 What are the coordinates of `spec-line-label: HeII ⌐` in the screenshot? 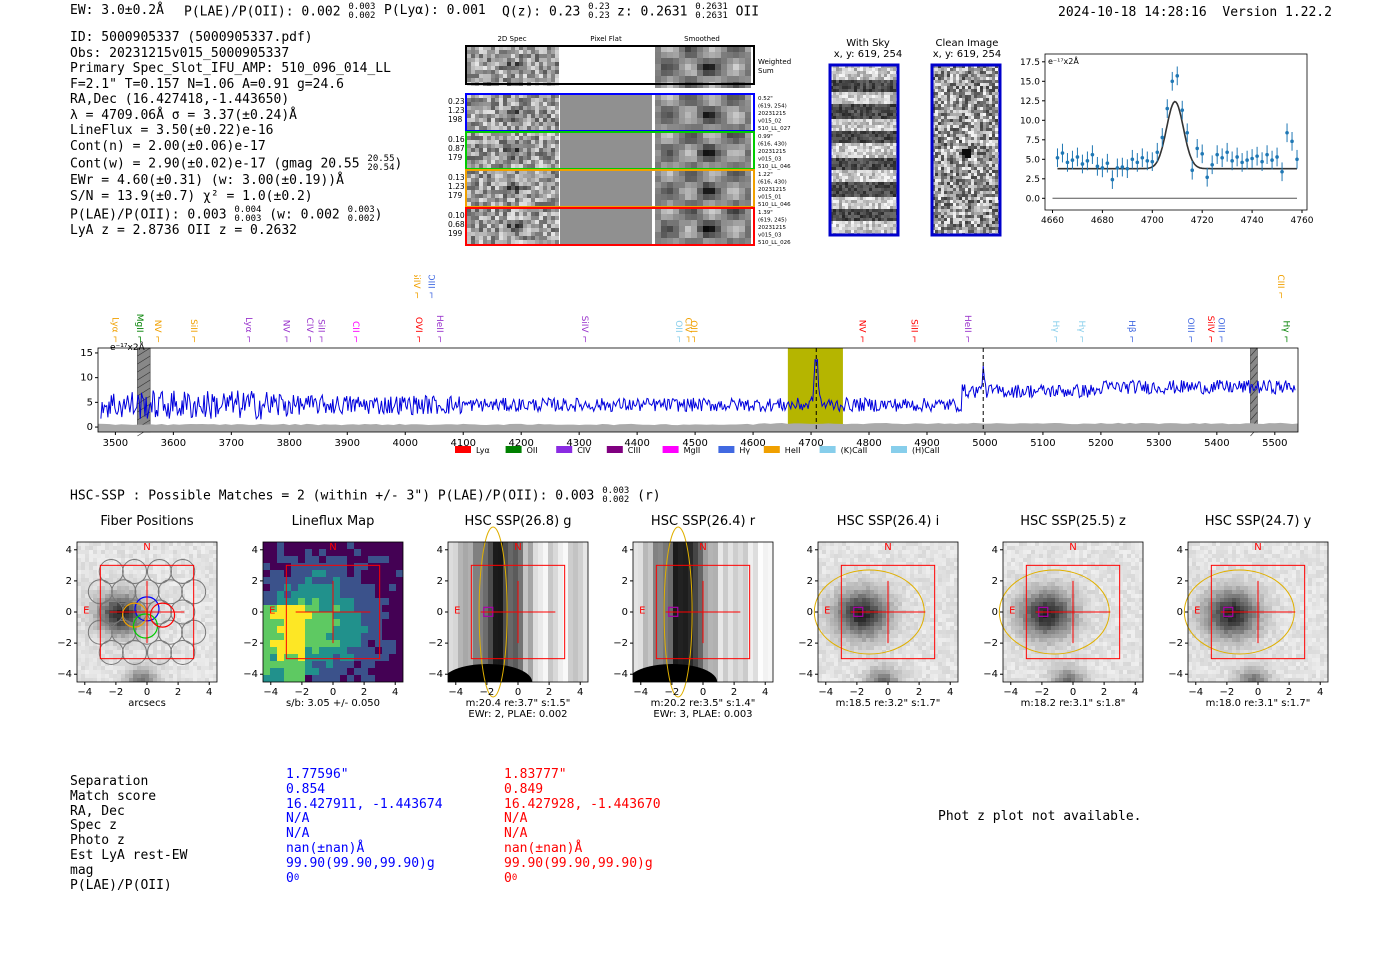 It's located at (967, 329).